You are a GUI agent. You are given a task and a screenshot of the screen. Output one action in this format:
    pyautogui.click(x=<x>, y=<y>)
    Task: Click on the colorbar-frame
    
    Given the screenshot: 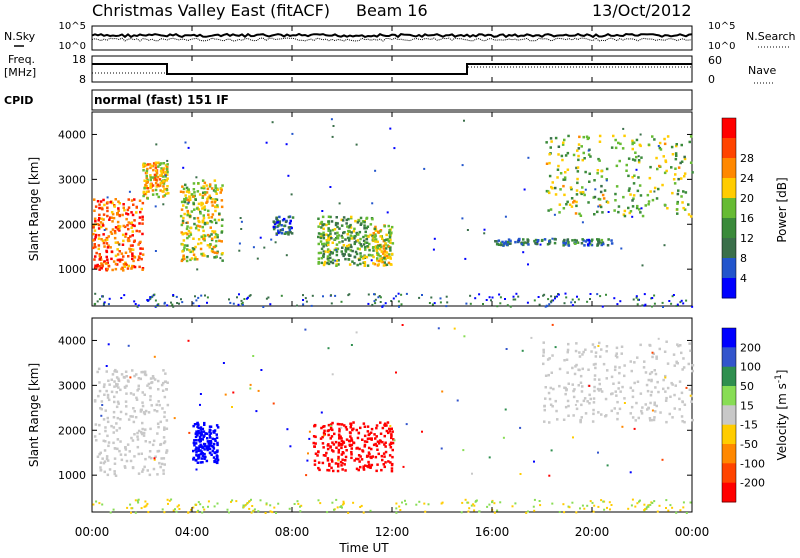 What is the action you would take?
    pyautogui.click(x=729, y=415)
    